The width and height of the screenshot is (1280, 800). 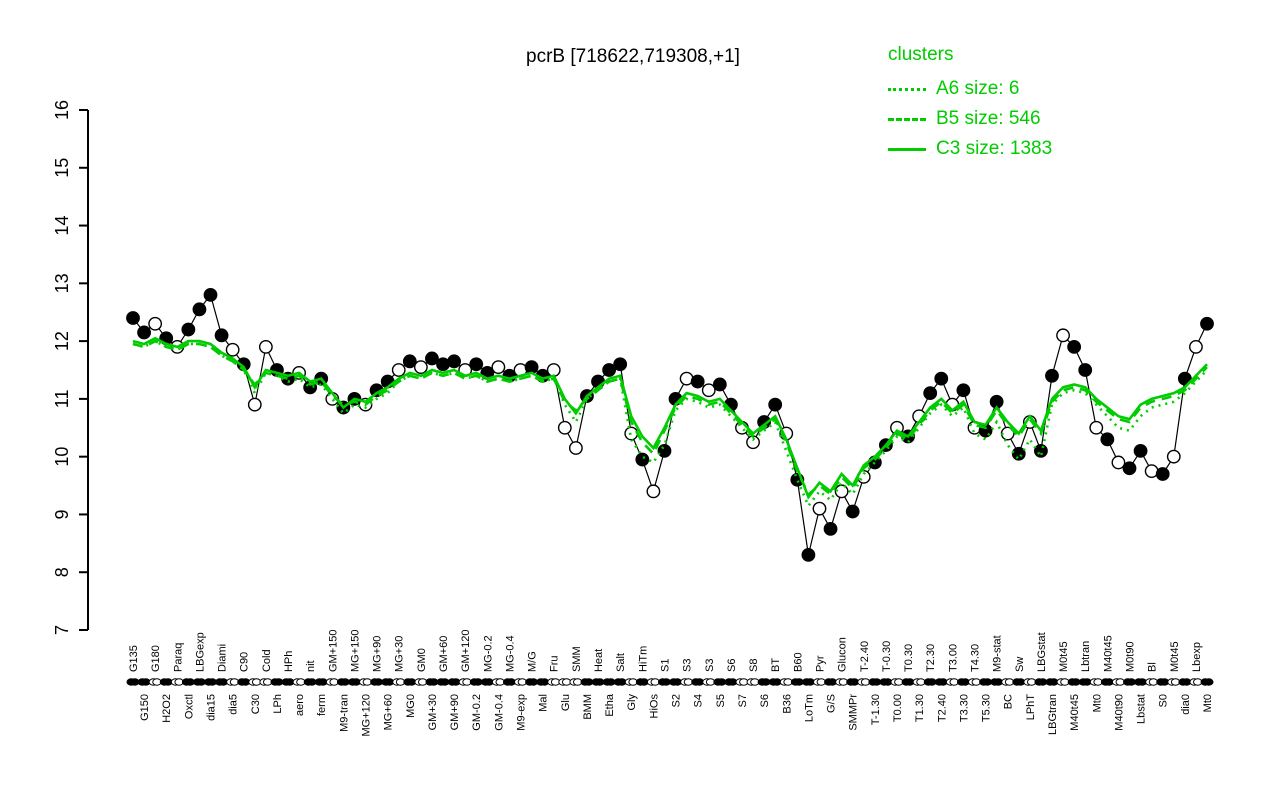 What do you see at coordinates (1153, 667) in the screenshot?
I see `x-tick-label: Bl` at bounding box center [1153, 667].